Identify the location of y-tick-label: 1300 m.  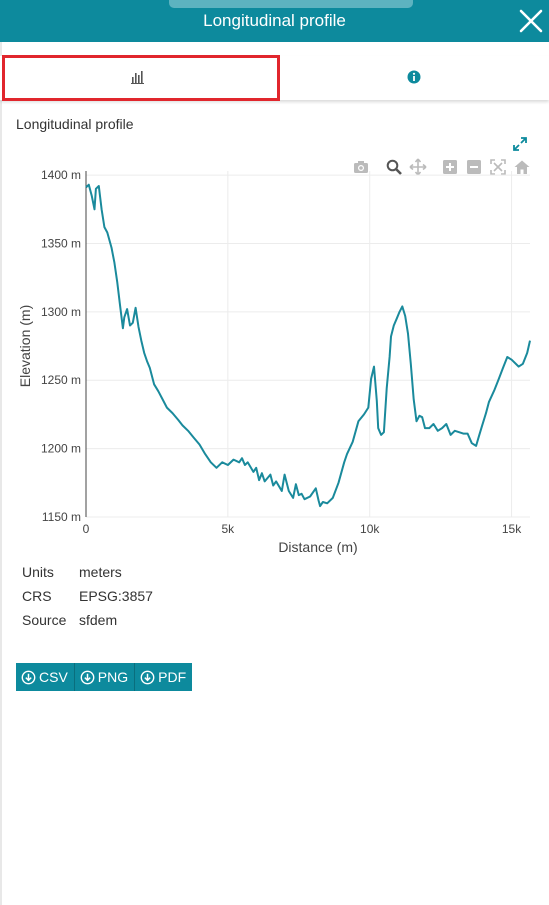
(61, 312).